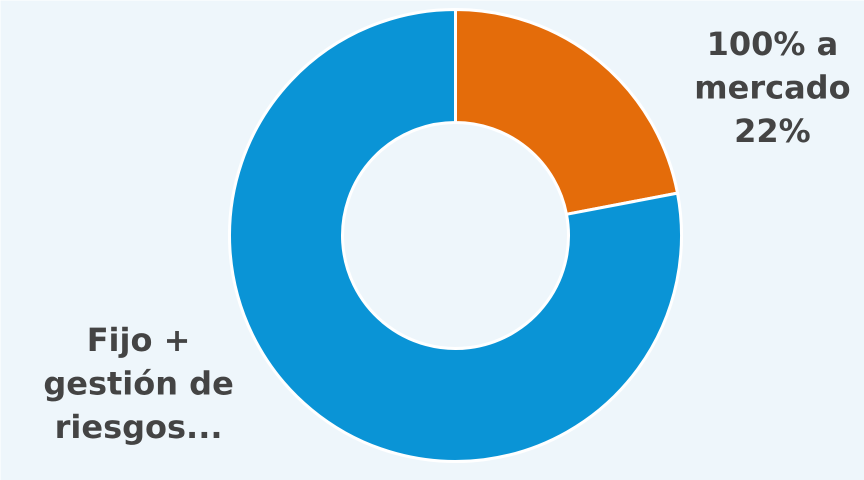 The height and width of the screenshot is (480, 864). What do you see at coordinates (772, 131) in the screenshot?
I see `data-label: 22%` at bounding box center [772, 131].